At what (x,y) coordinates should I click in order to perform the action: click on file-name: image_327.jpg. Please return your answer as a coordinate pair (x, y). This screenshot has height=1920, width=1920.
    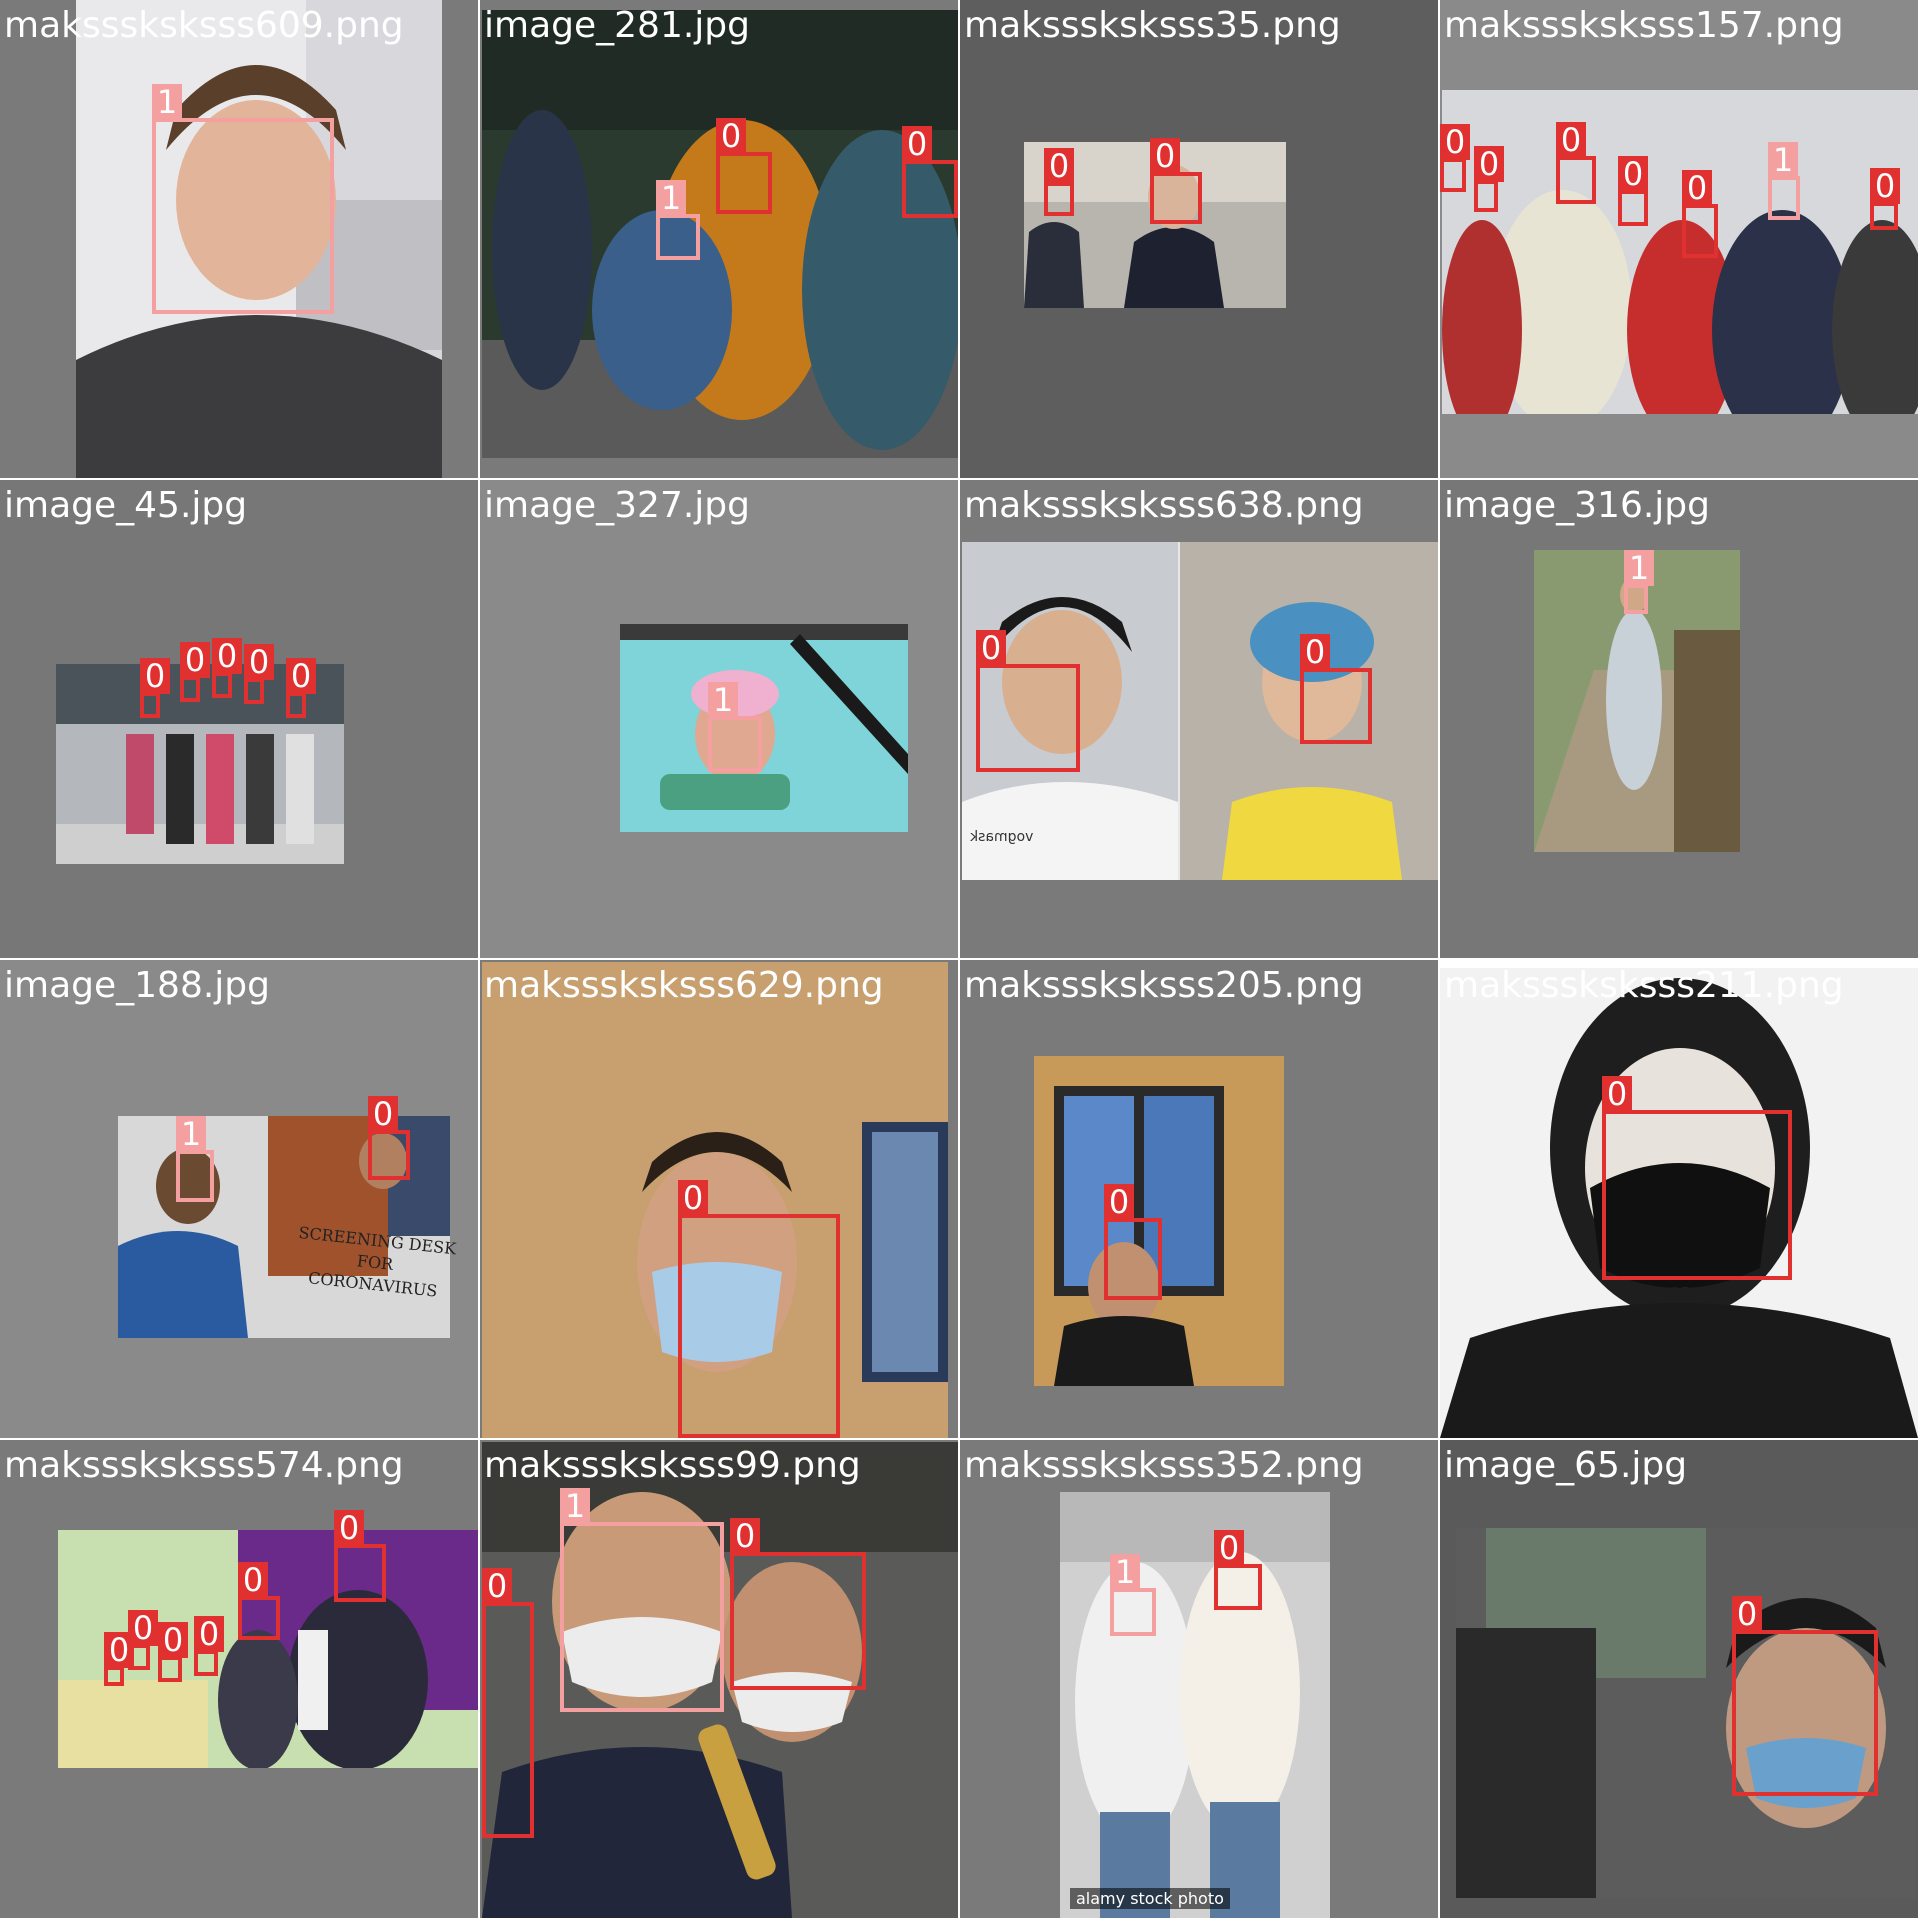
    Looking at the image, I should click on (617, 505).